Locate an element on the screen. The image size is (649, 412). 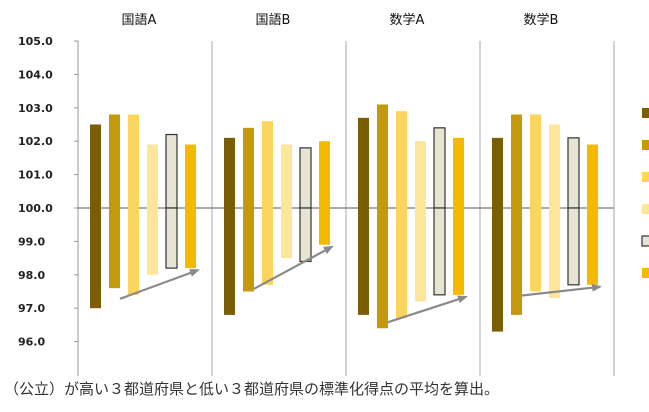
y-tick-label: 100.0 is located at coordinates (35, 208).